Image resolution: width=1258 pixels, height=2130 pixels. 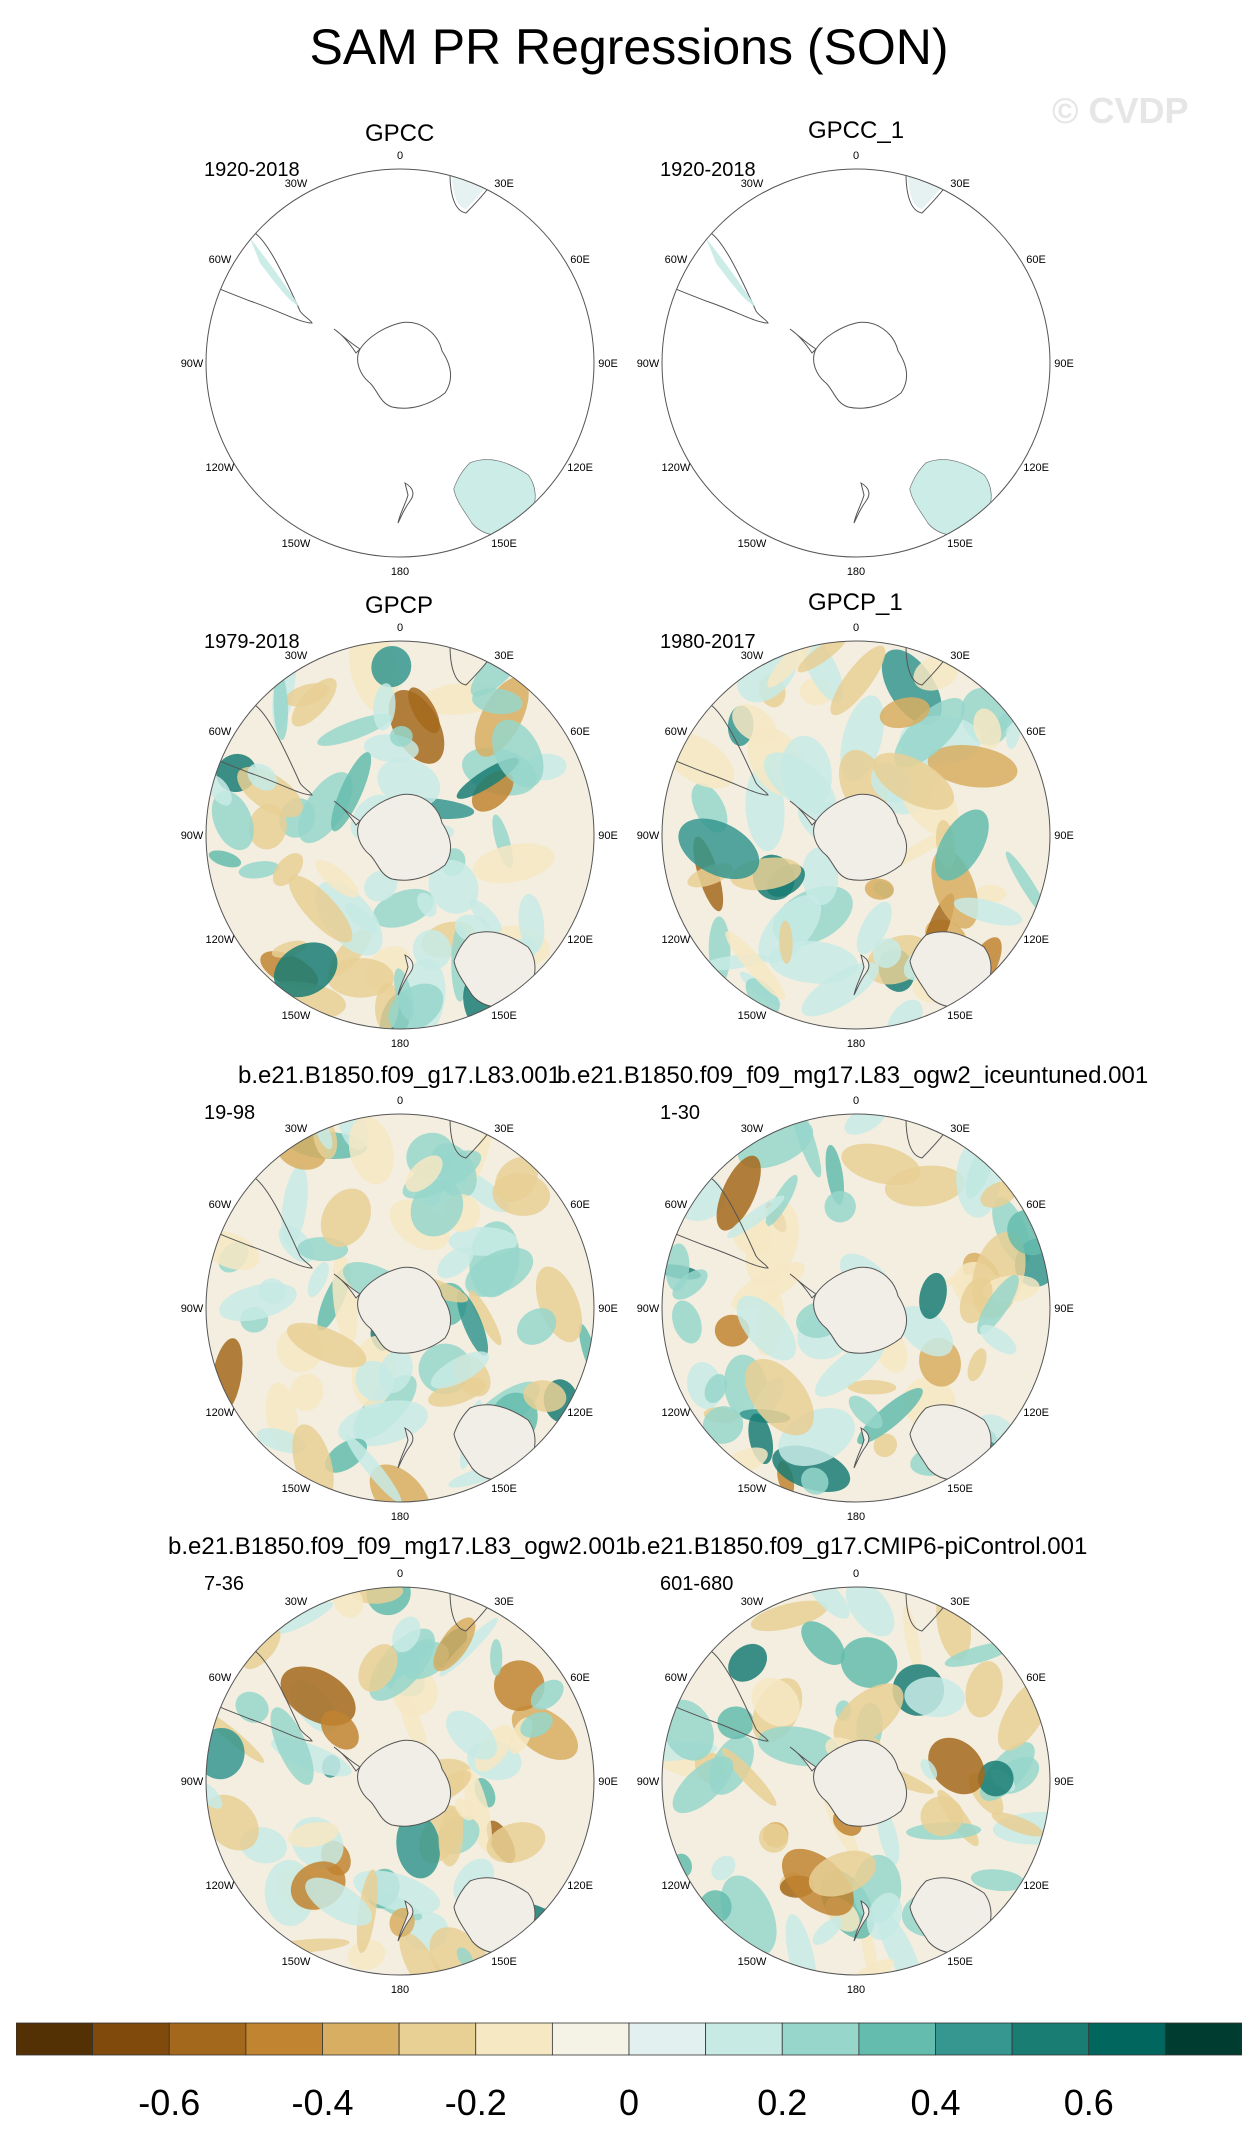 I want to click on polar-map-gpcp-1: 0 30E 60E 90E 120E 150E 180 150W 120W 90W 60W 30W, so click(x=855, y=836).